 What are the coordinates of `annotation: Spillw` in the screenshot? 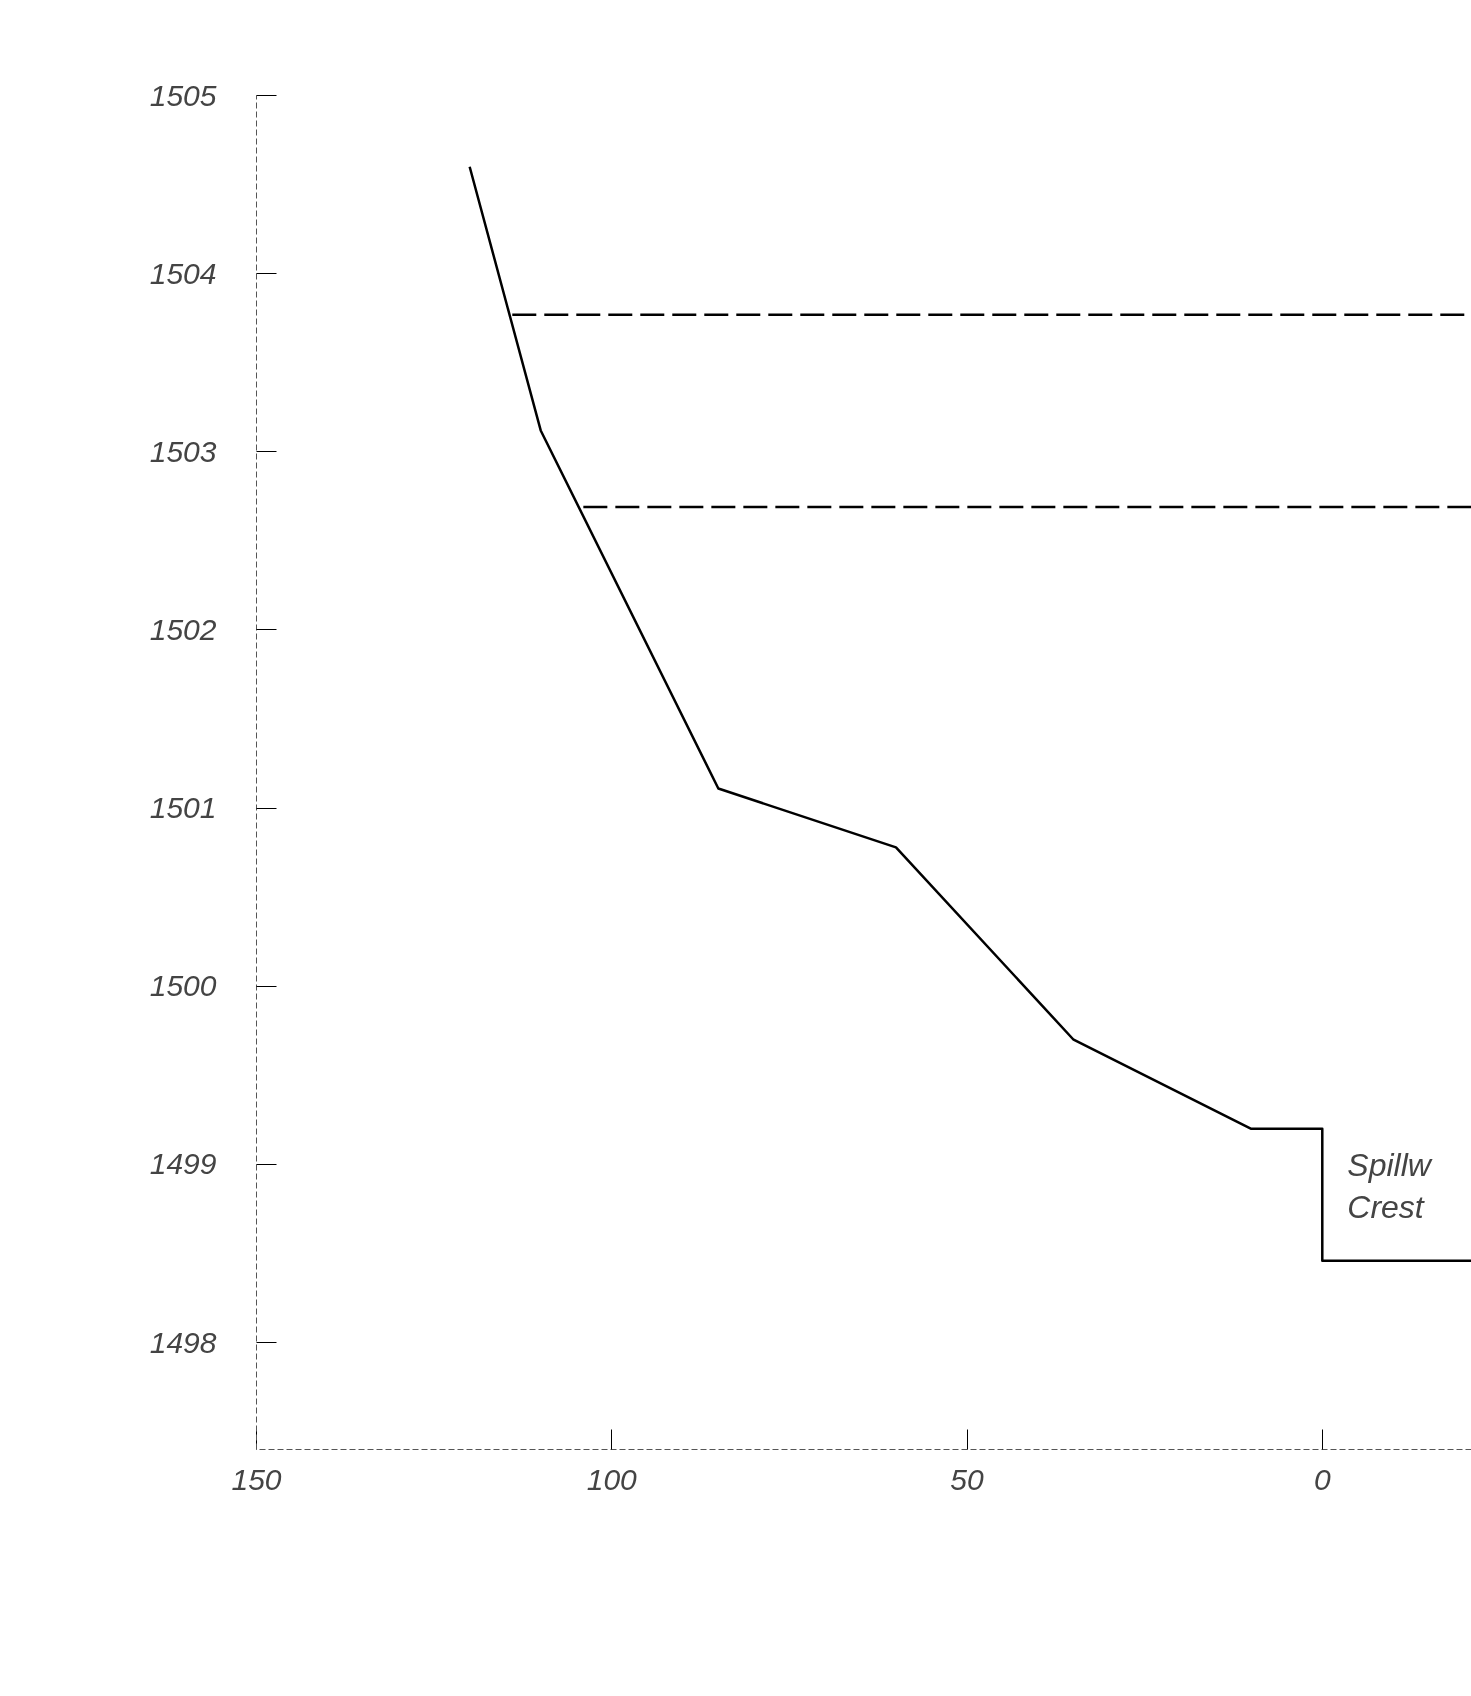 It's located at (1390, 1164).